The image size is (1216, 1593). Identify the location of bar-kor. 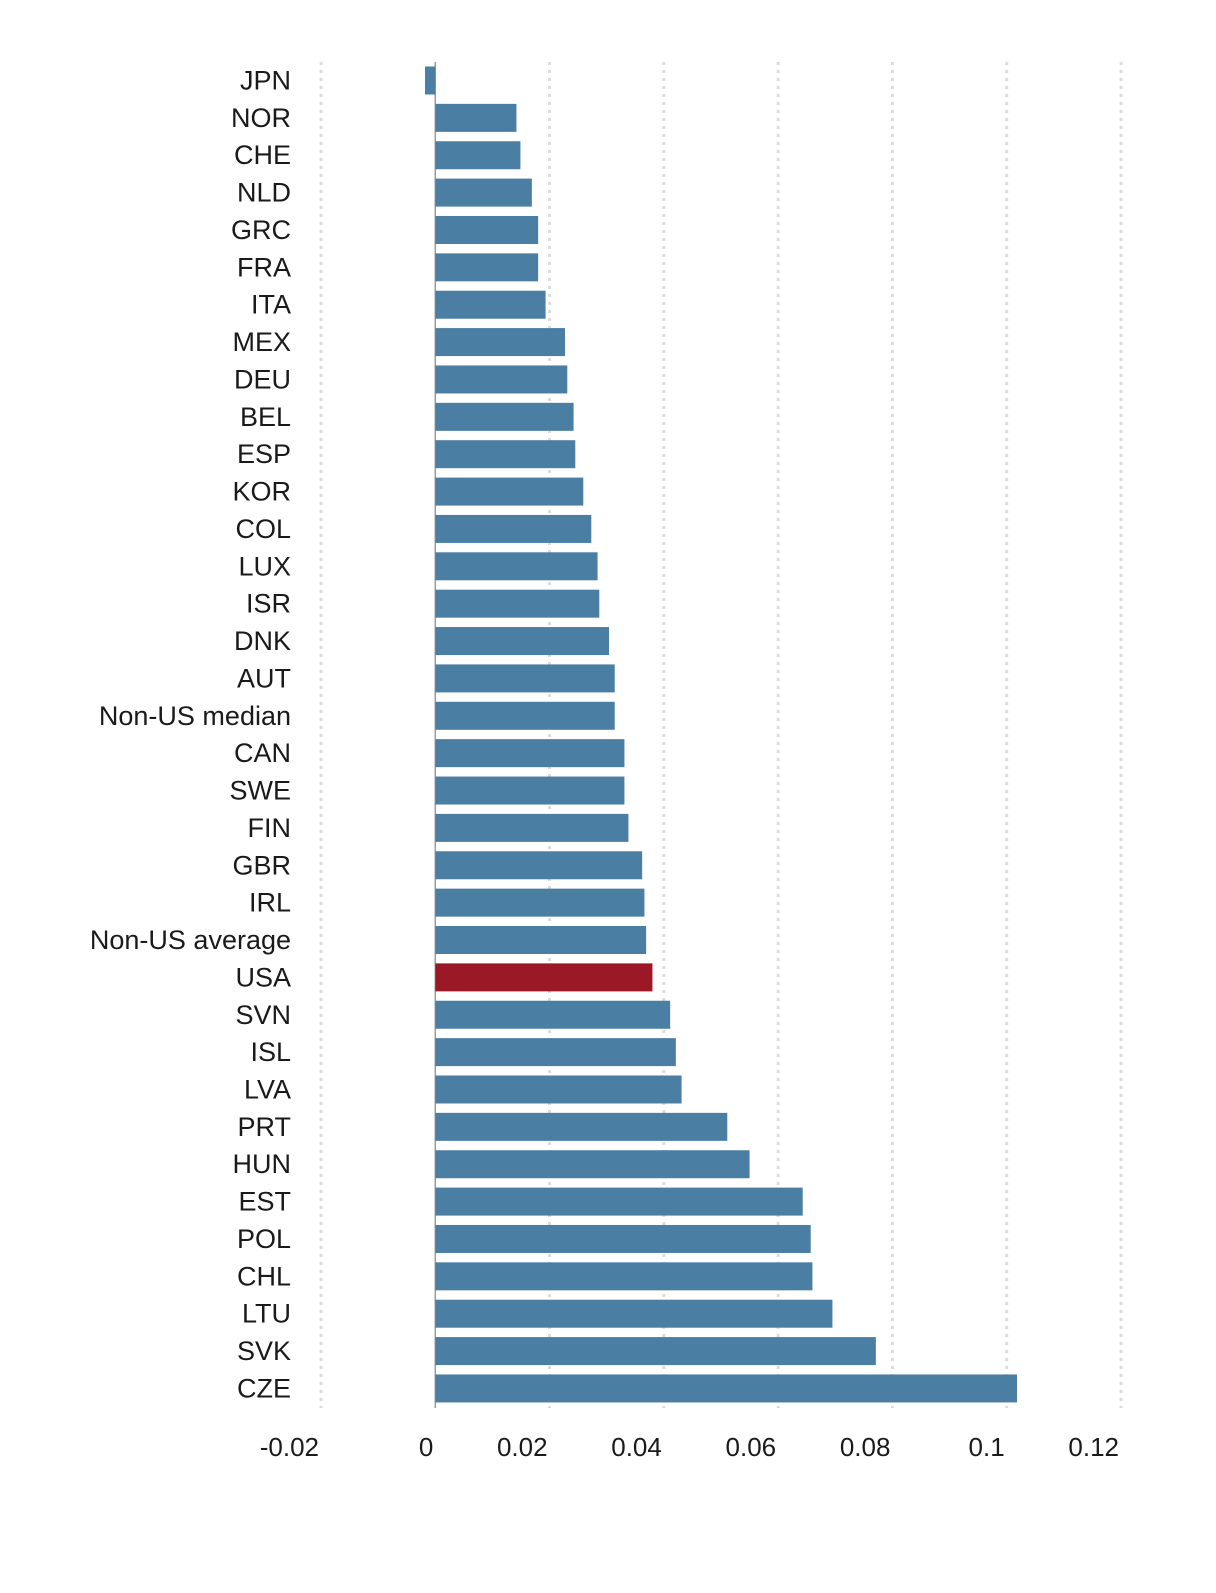
(509, 491).